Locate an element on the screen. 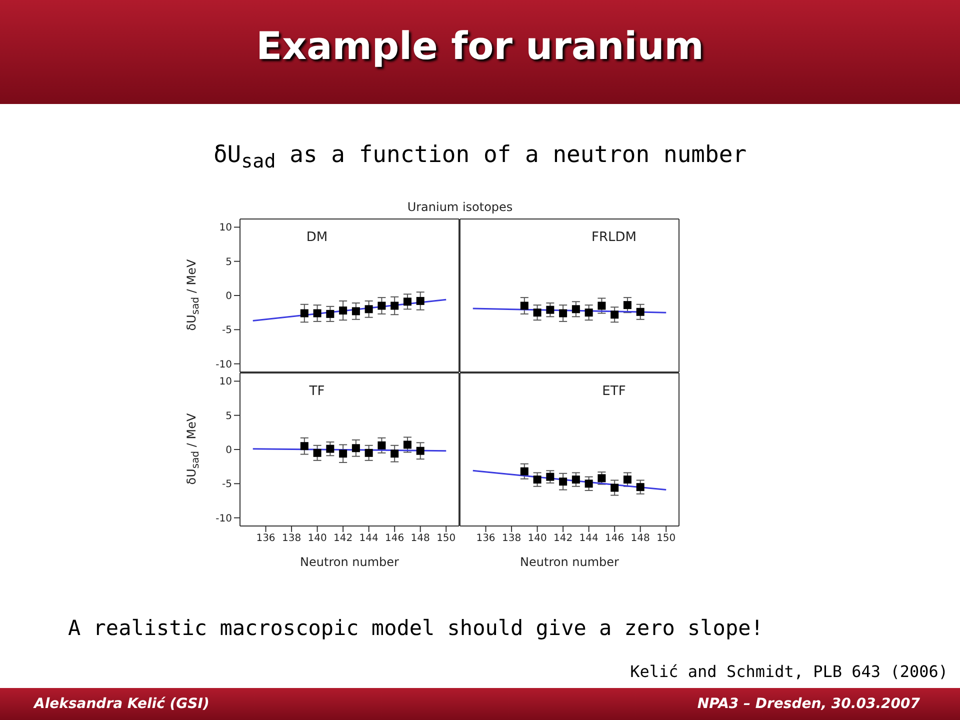 This screenshot has width=960, height=720. annotation: ETF is located at coordinates (614, 391).